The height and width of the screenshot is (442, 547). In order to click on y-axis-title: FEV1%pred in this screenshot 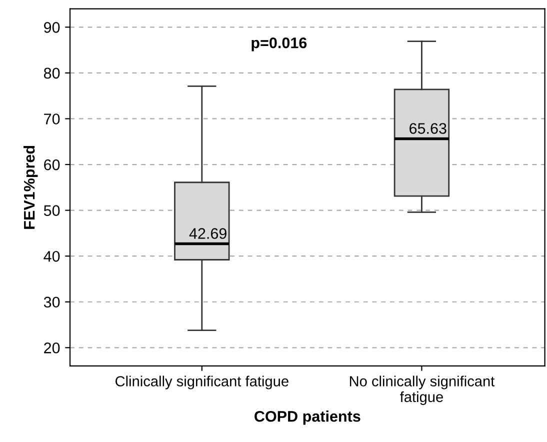, I will do `click(31, 187)`.